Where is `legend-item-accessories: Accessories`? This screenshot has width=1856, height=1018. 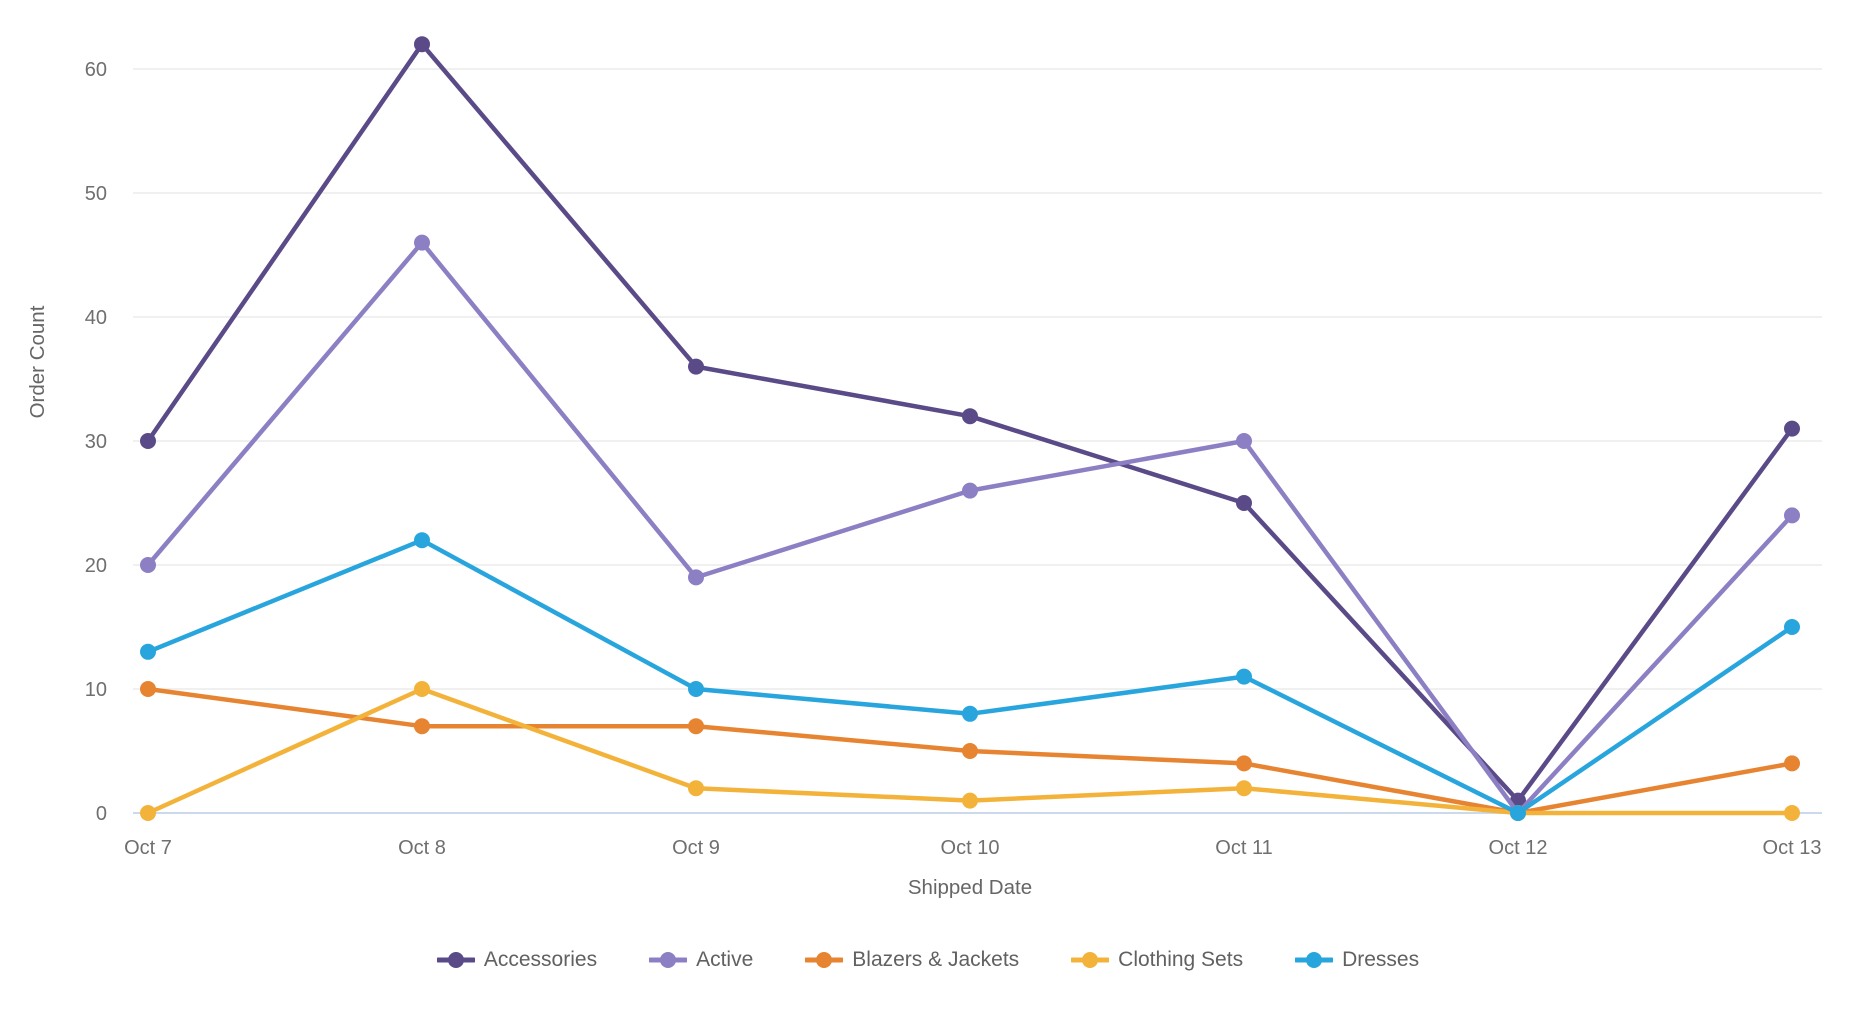 legend-item-accessories: Accessories is located at coordinates (517, 960).